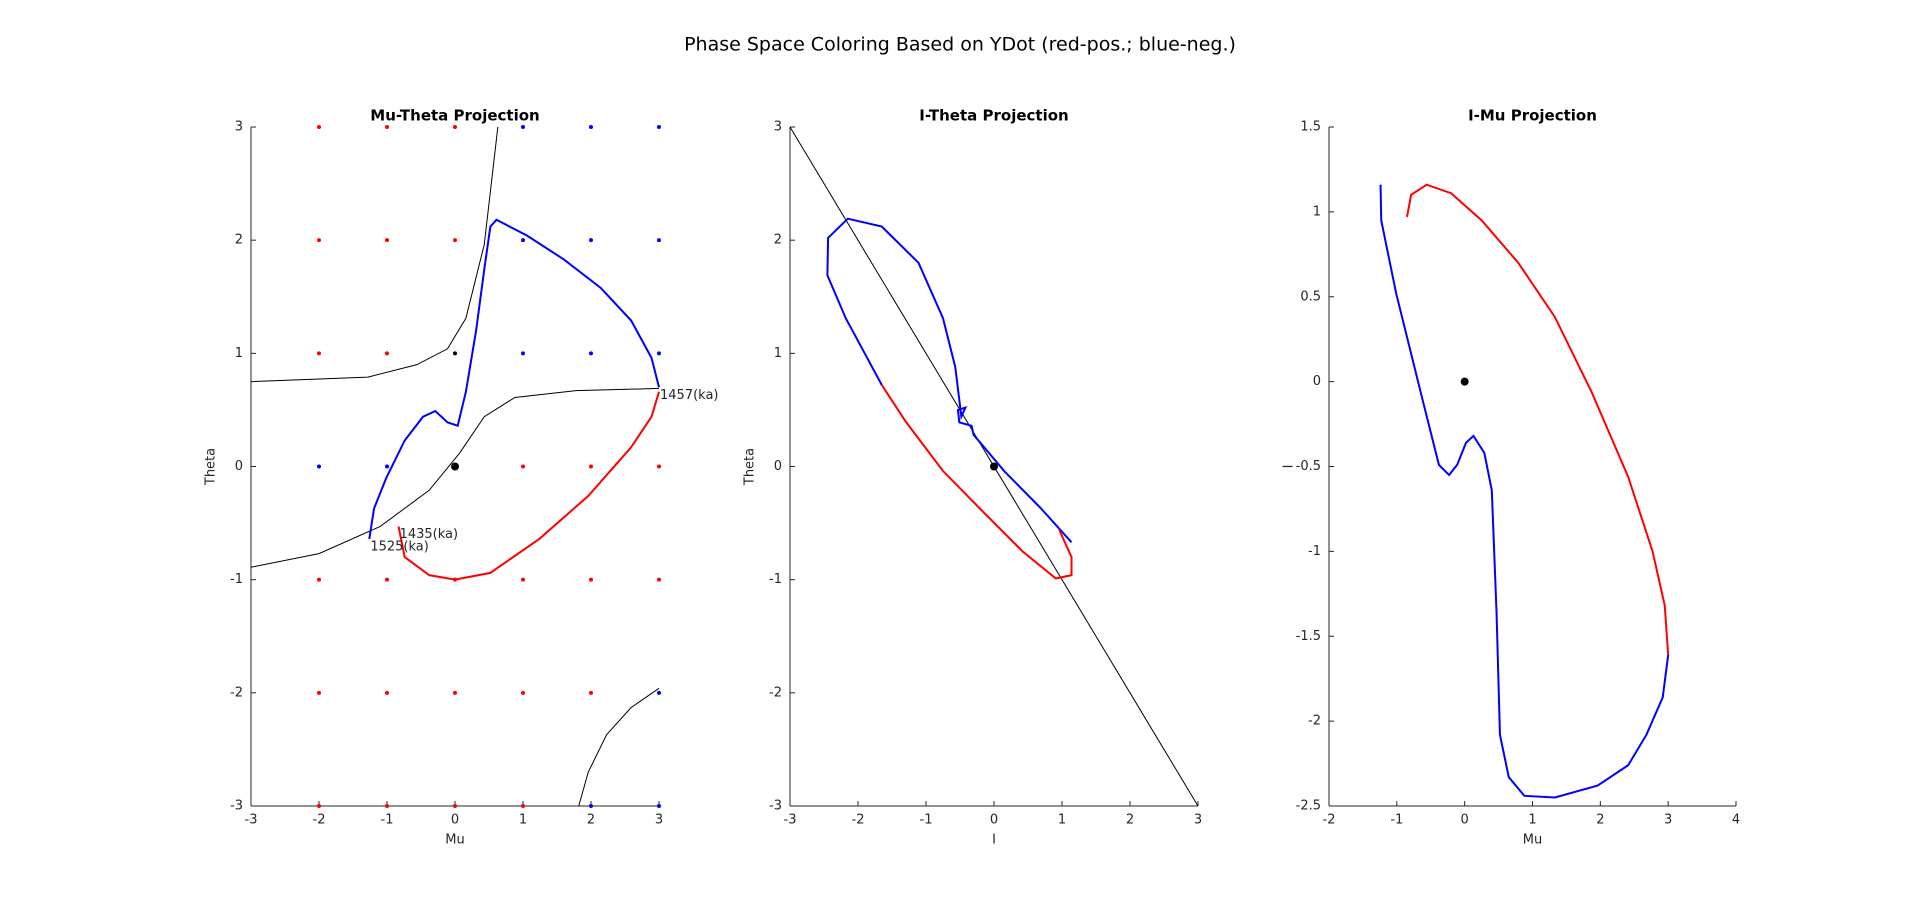 The height and width of the screenshot is (904, 1920). What do you see at coordinates (1736, 820) in the screenshot?
I see `x-tick-label: 4` at bounding box center [1736, 820].